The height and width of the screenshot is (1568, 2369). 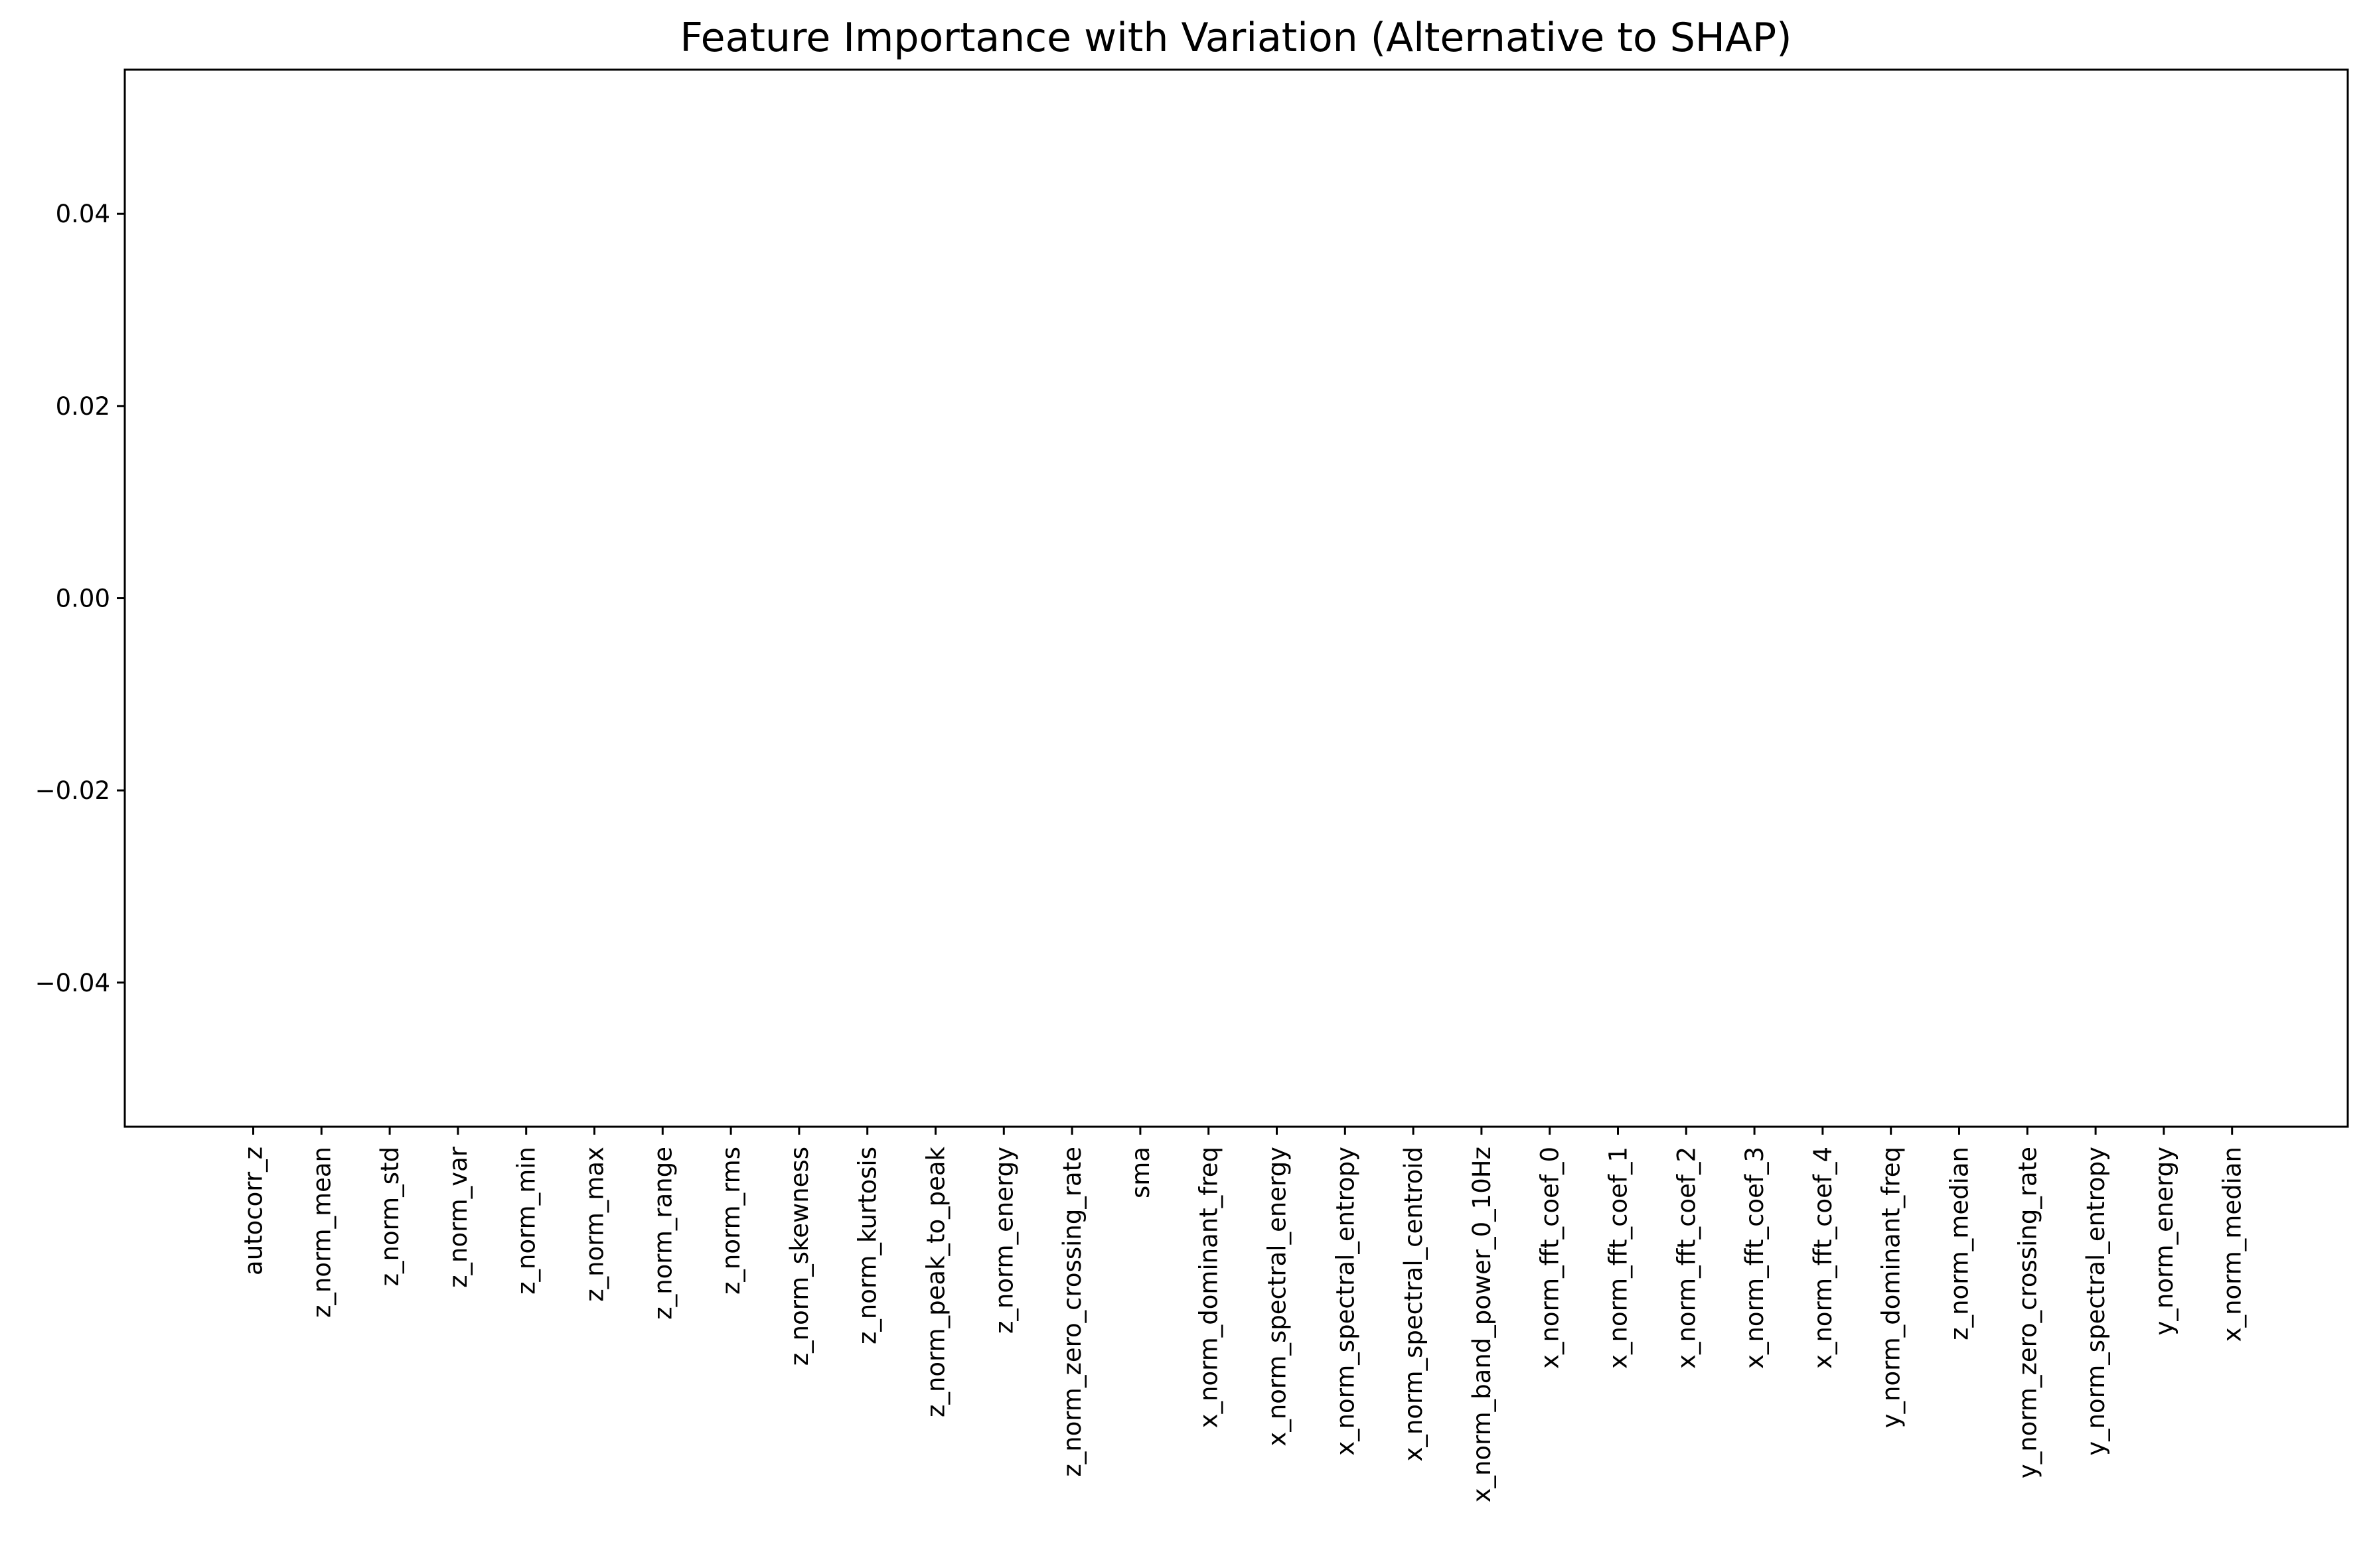 What do you see at coordinates (83, 214) in the screenshot?
I see `y-tick-label: 0.04` at bounding box center [83, 214].